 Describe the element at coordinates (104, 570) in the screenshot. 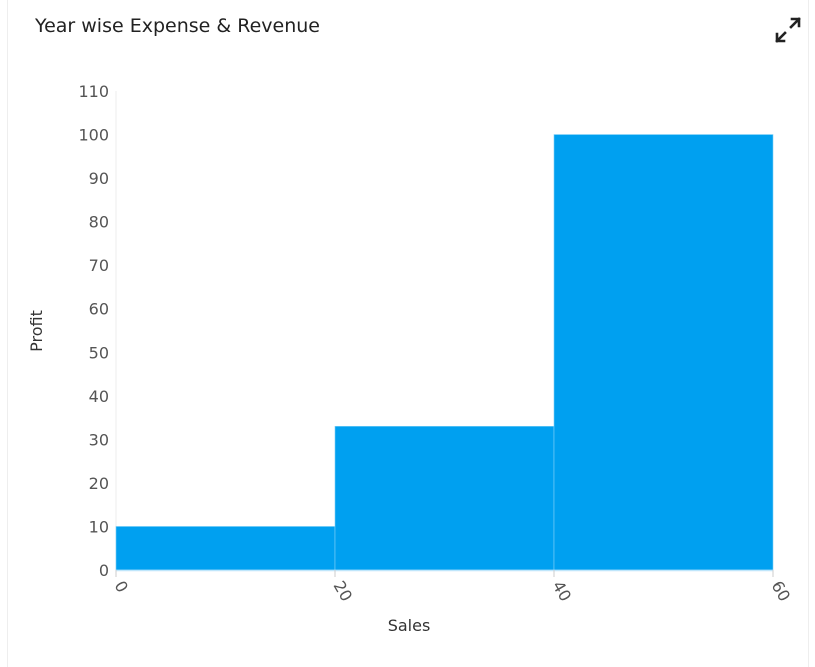

I see `y-tick-label: 0` at that location.